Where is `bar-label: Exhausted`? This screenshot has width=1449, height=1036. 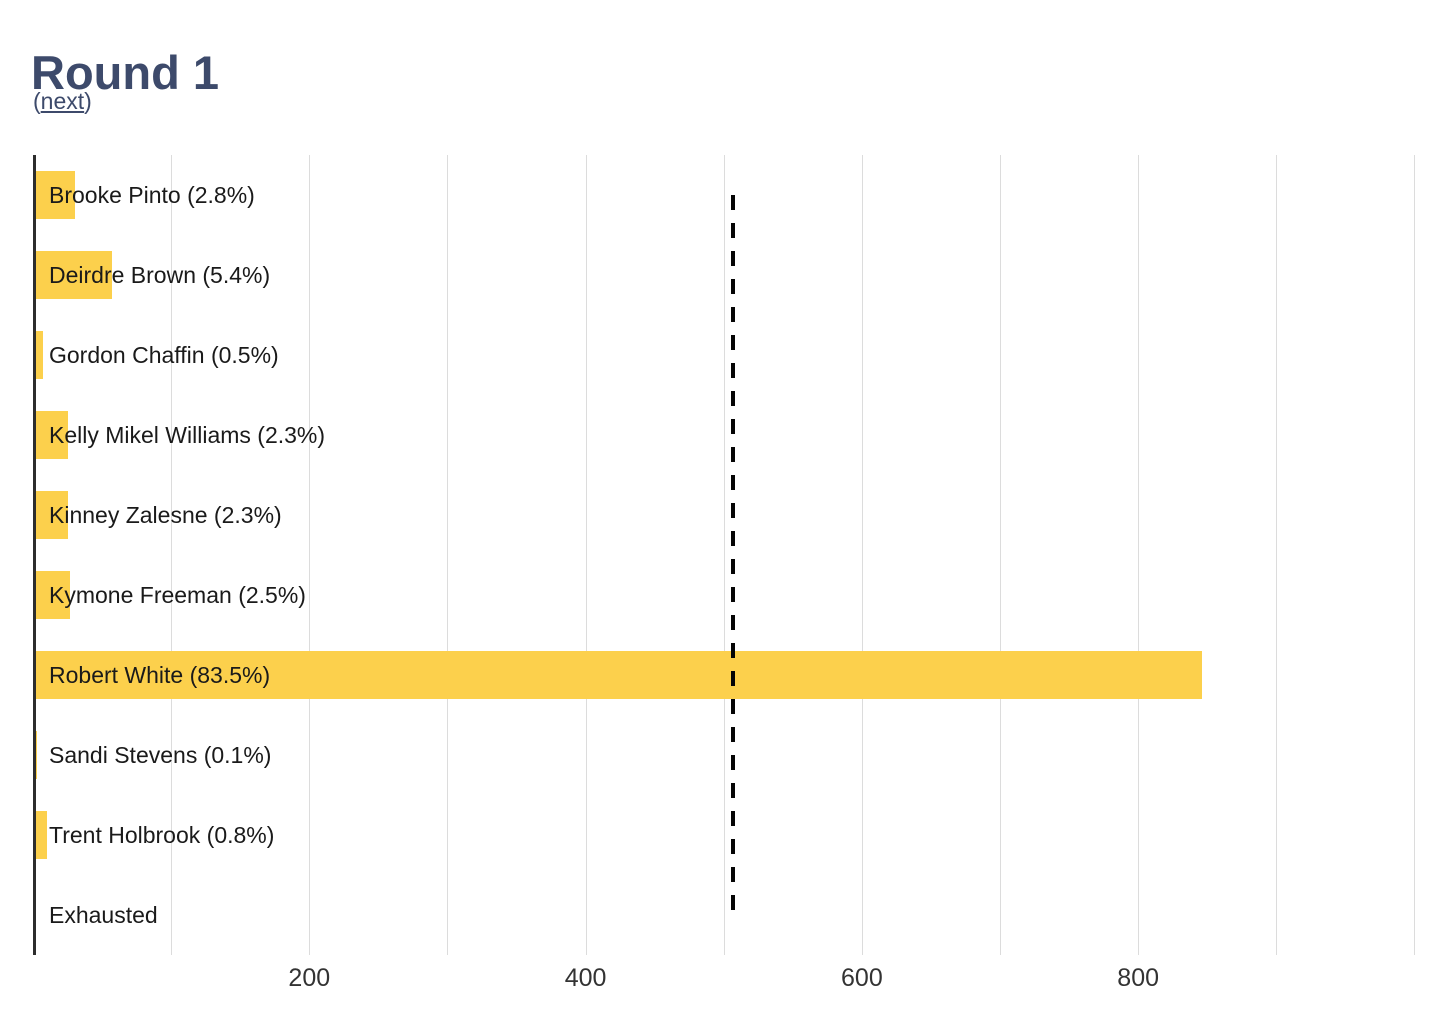
bar-label: Exhausted is located at coordinates (103, 915).